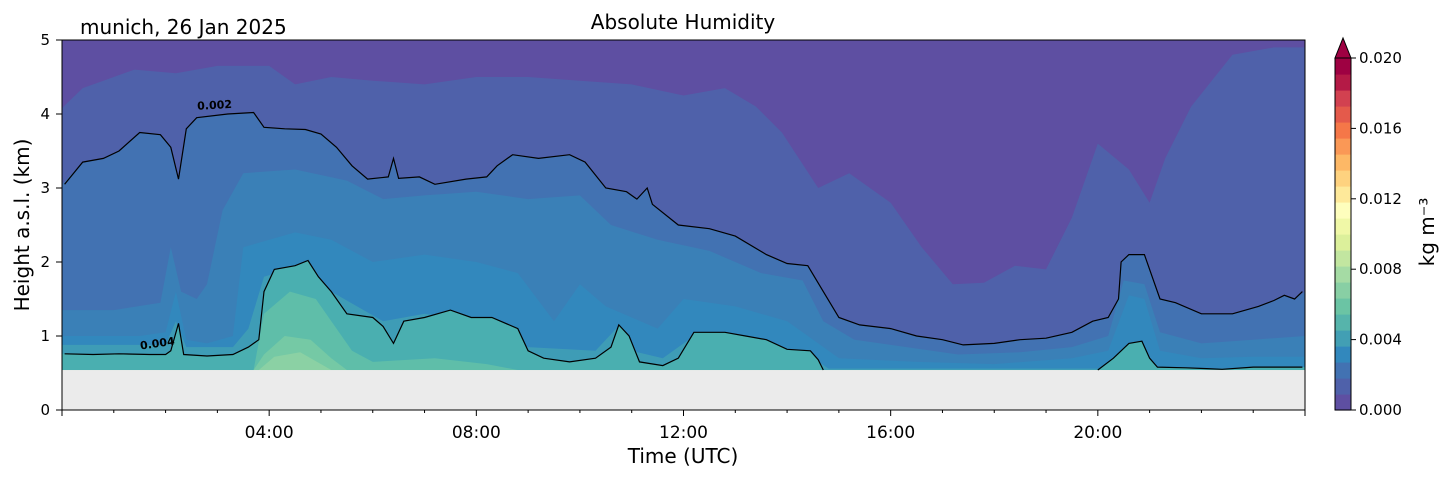 The width and height of the screenshot is (1454, 482). Describe the element at coordinates (269, 433) in the screenshot. I see `x-tick-label: 04:00` at that location.